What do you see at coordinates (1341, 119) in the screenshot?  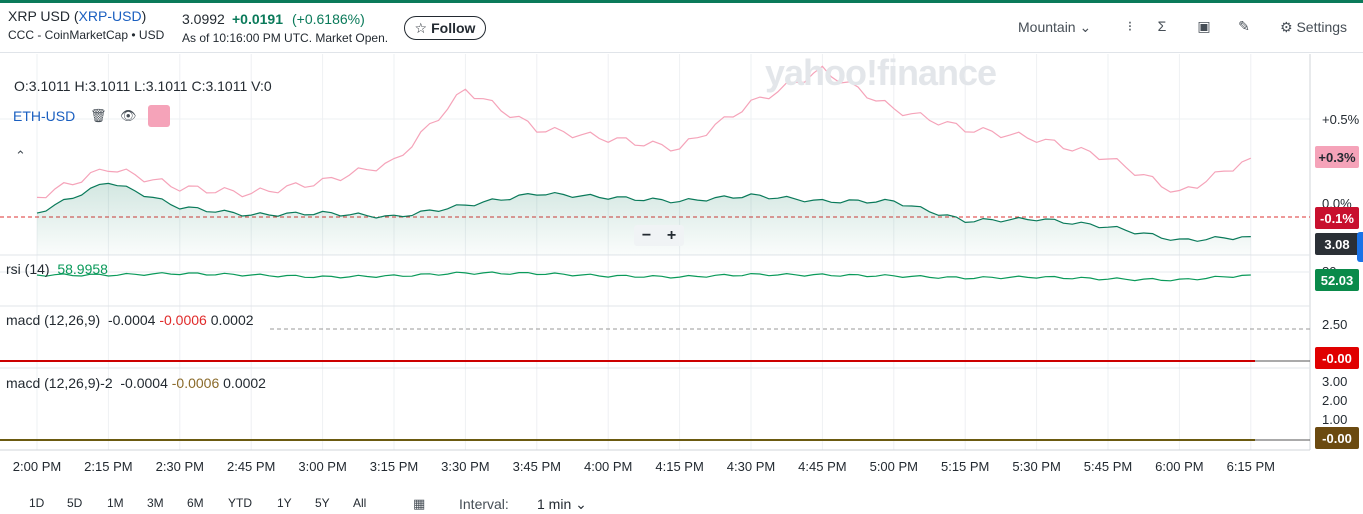 I see `y-tick-main-1: +0.5%` at bounding box center [1341, 119].